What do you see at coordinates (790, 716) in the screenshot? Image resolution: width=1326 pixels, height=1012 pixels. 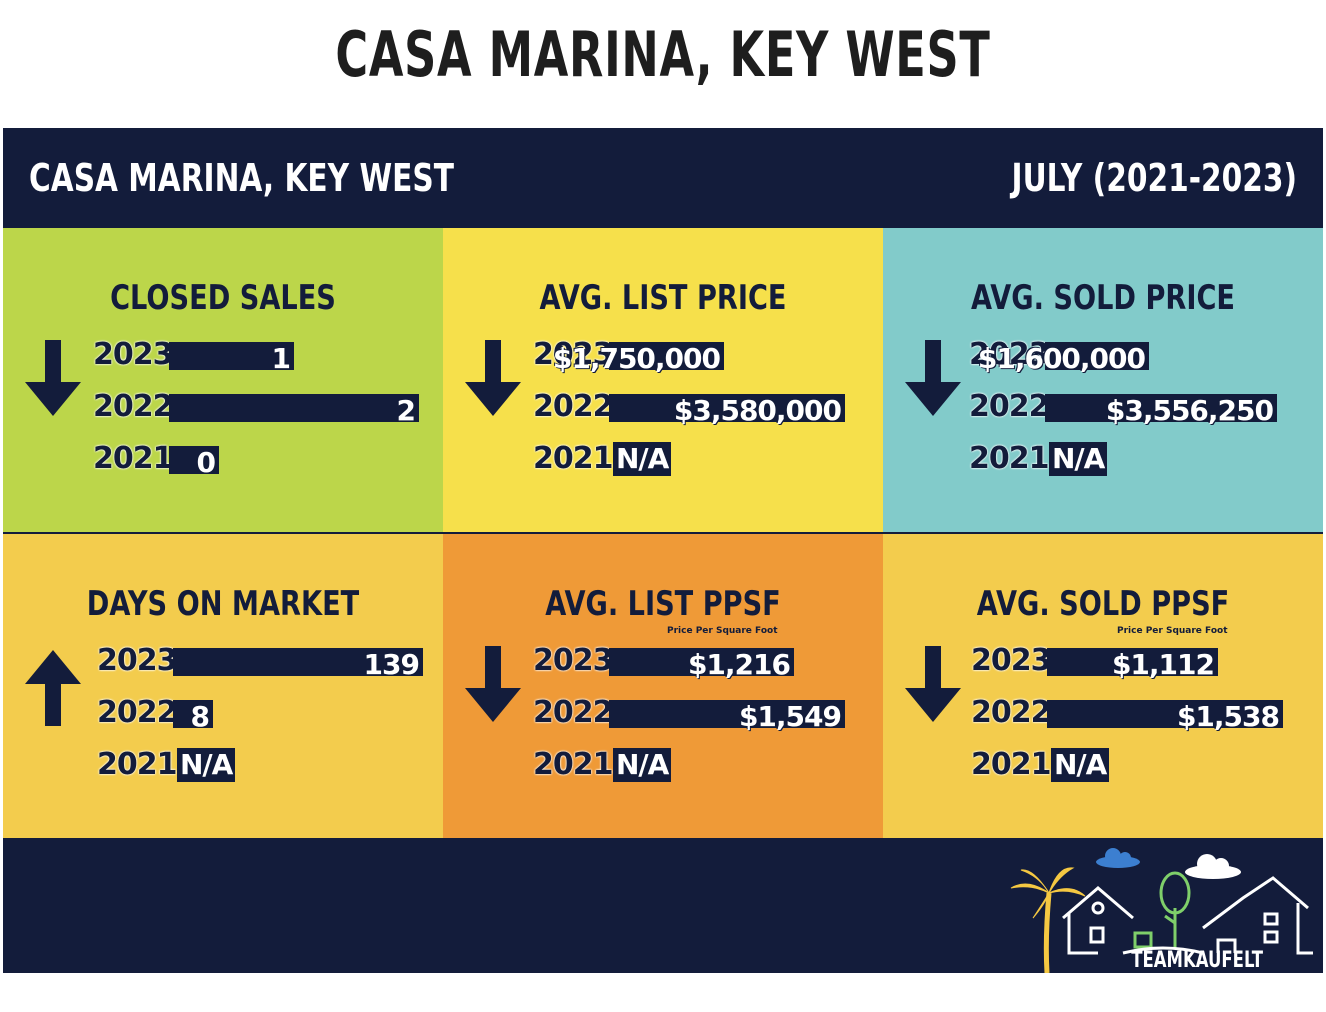 I see `value-label: $1,549` at bounding box center [790, 716].